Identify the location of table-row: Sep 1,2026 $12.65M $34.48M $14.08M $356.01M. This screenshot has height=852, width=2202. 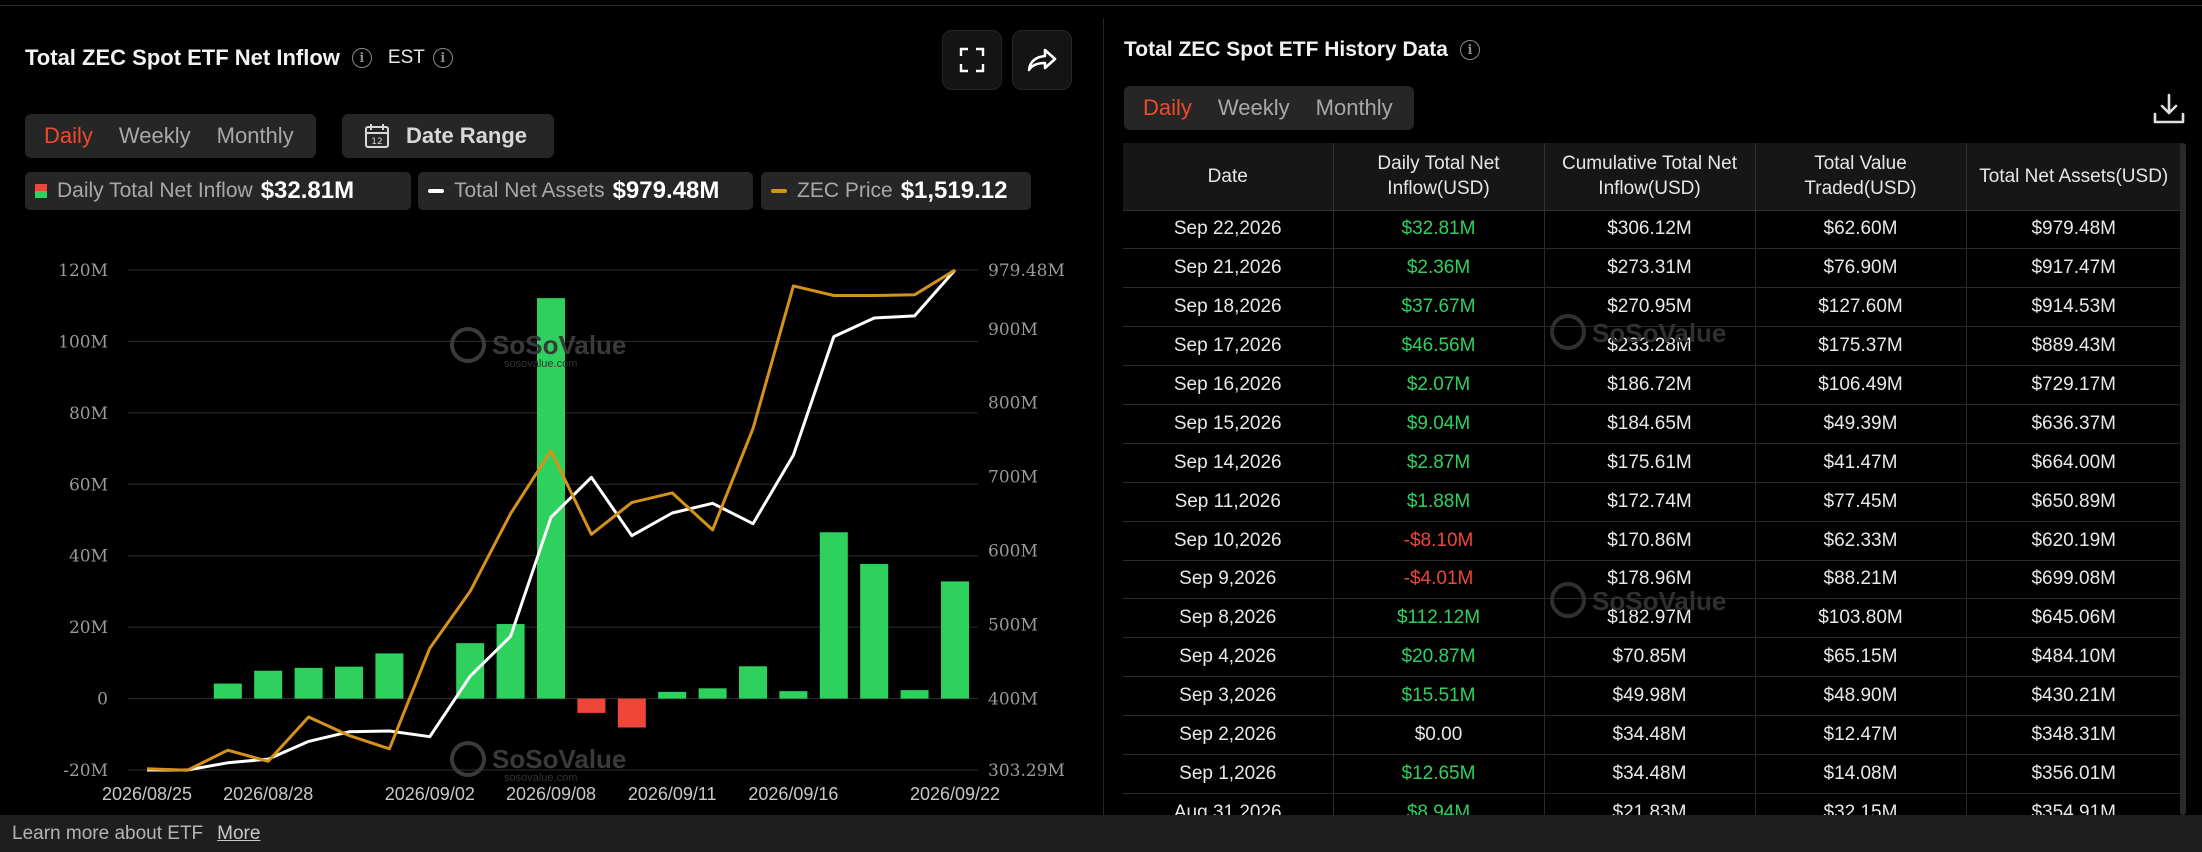
(1652, 774).